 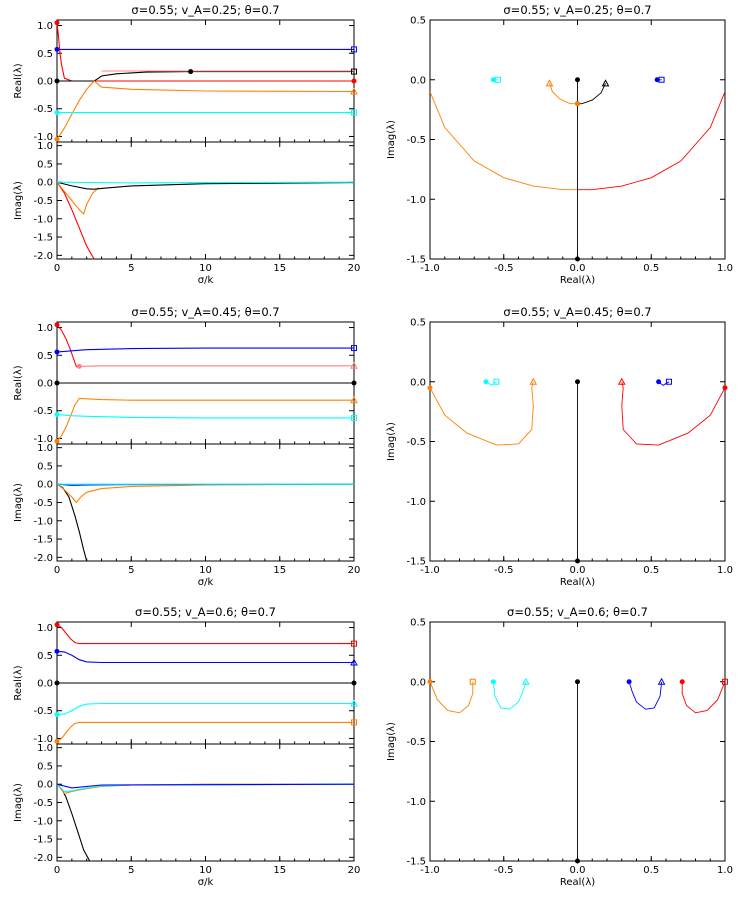 What do you see at coordinates (354, 71) in the screenshot?
I see `marker-end-black-tail` at bounding box center [354, 71].